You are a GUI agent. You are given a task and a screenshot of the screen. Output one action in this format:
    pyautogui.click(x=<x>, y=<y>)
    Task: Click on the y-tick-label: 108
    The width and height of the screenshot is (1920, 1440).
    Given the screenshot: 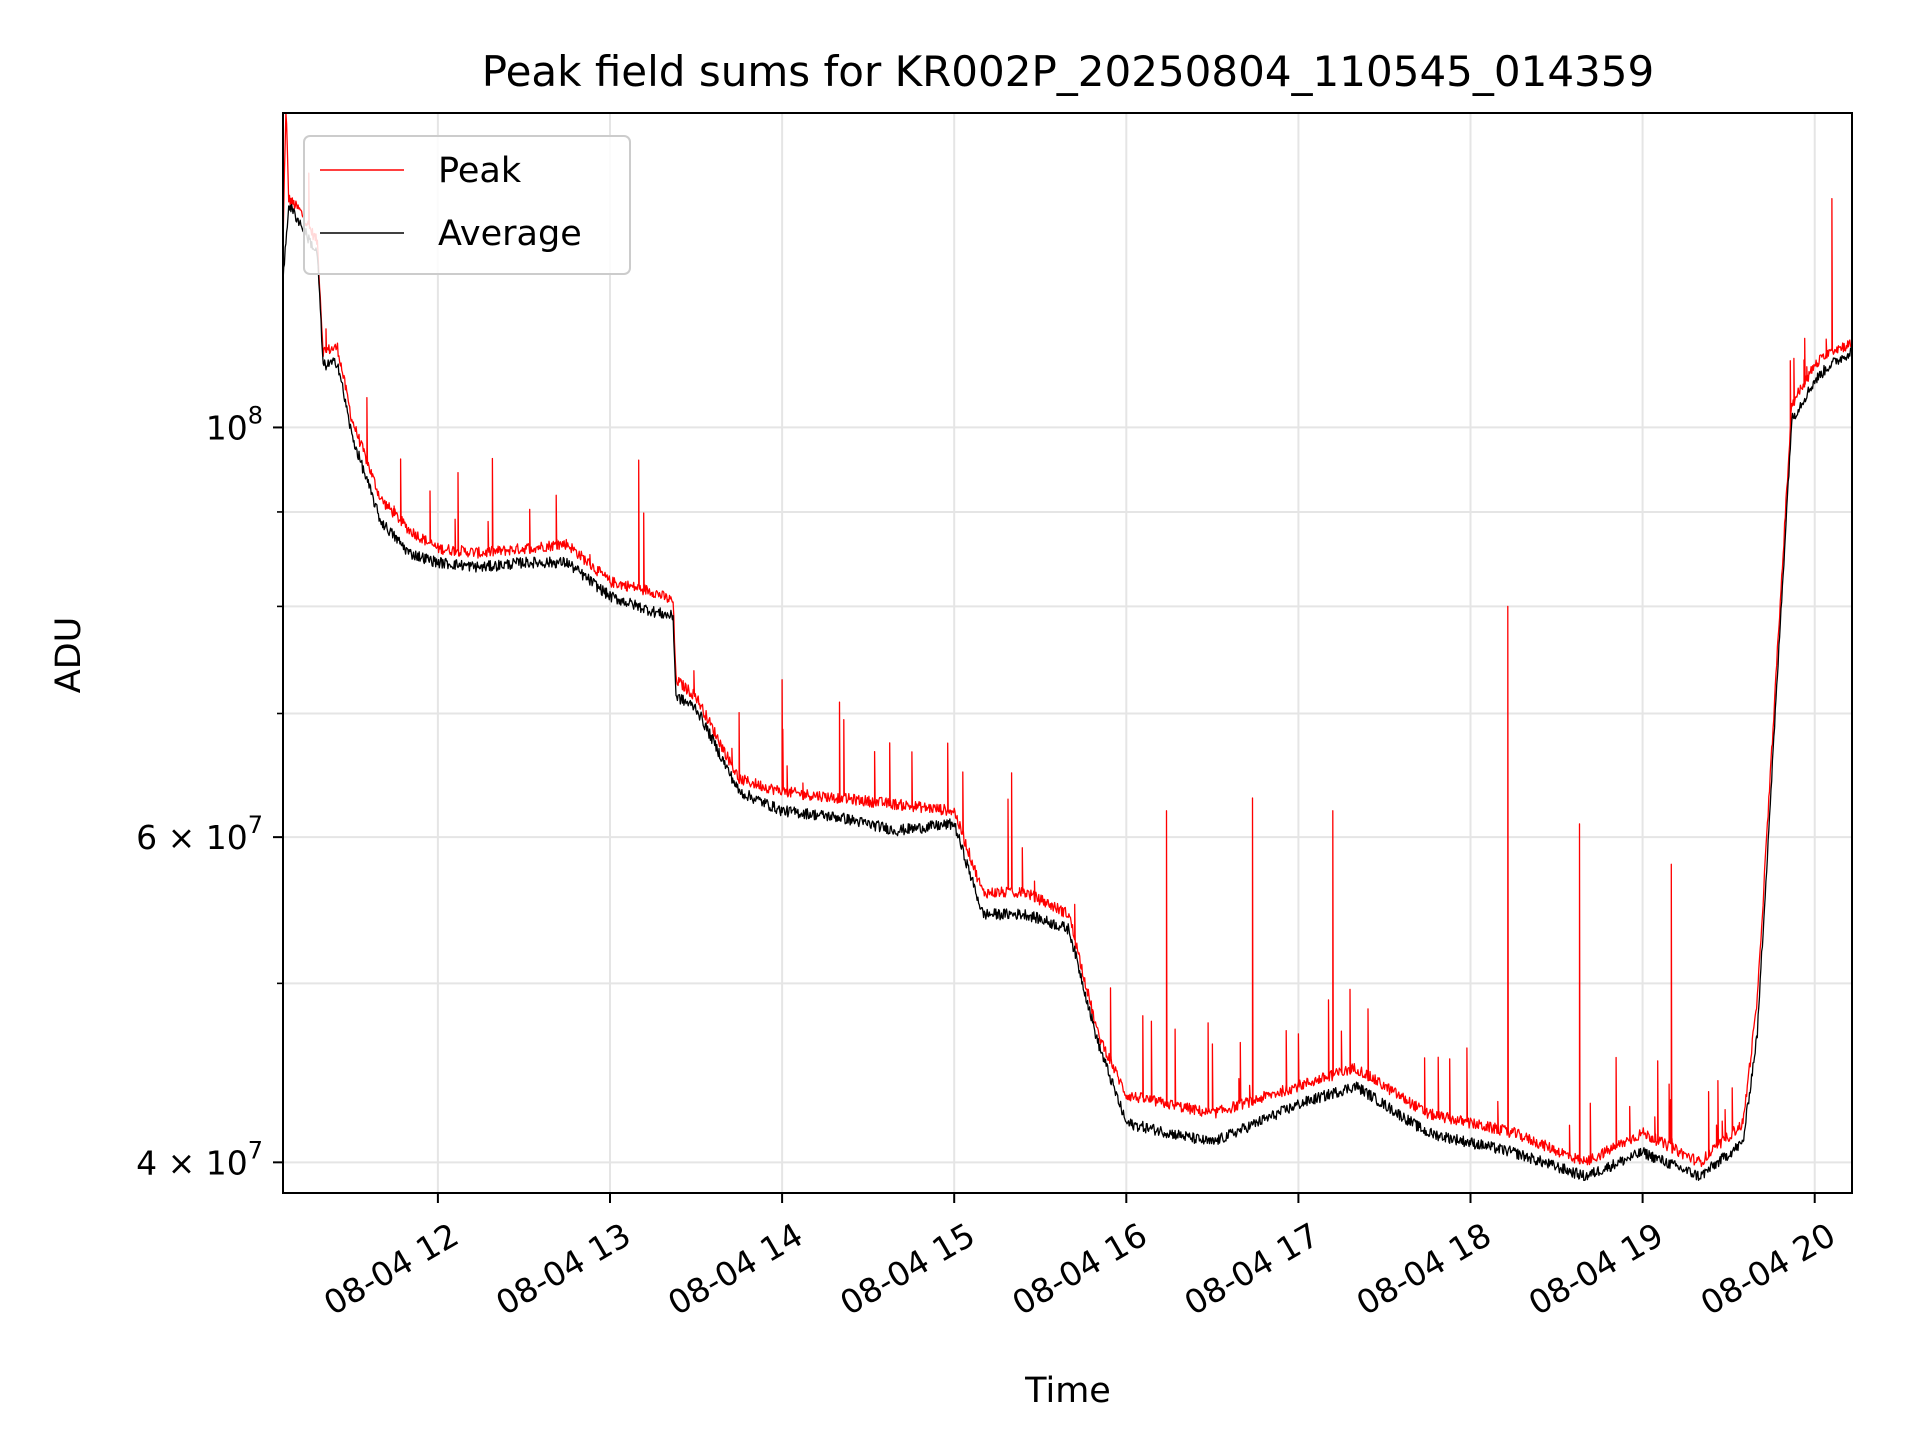 What is the action you would take?
    pyautogui.click(x=234, y=424)
    